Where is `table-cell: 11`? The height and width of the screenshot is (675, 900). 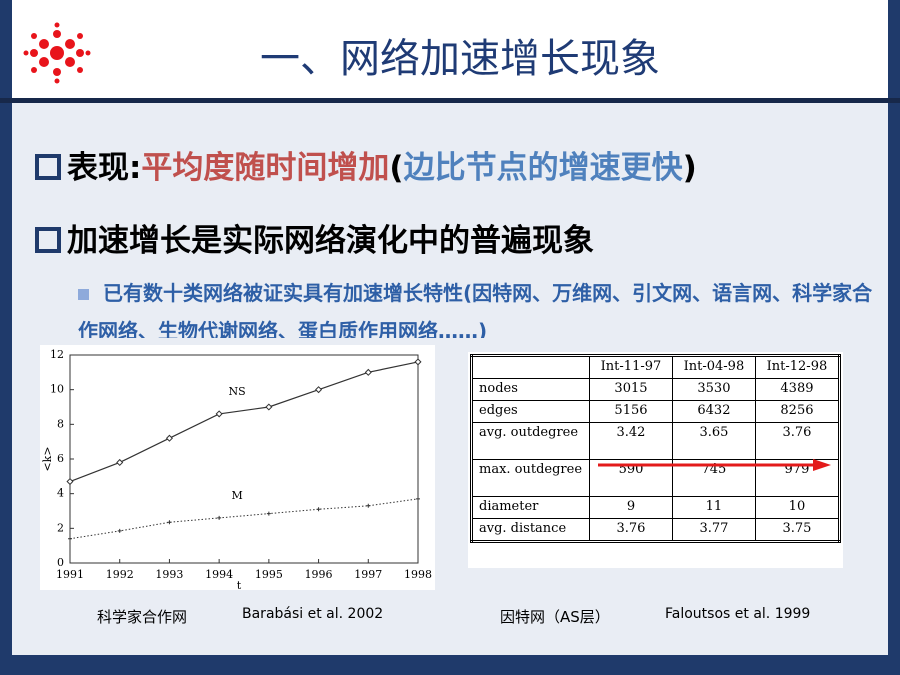 table-cell: 11 is located at coordinates (713, 507).